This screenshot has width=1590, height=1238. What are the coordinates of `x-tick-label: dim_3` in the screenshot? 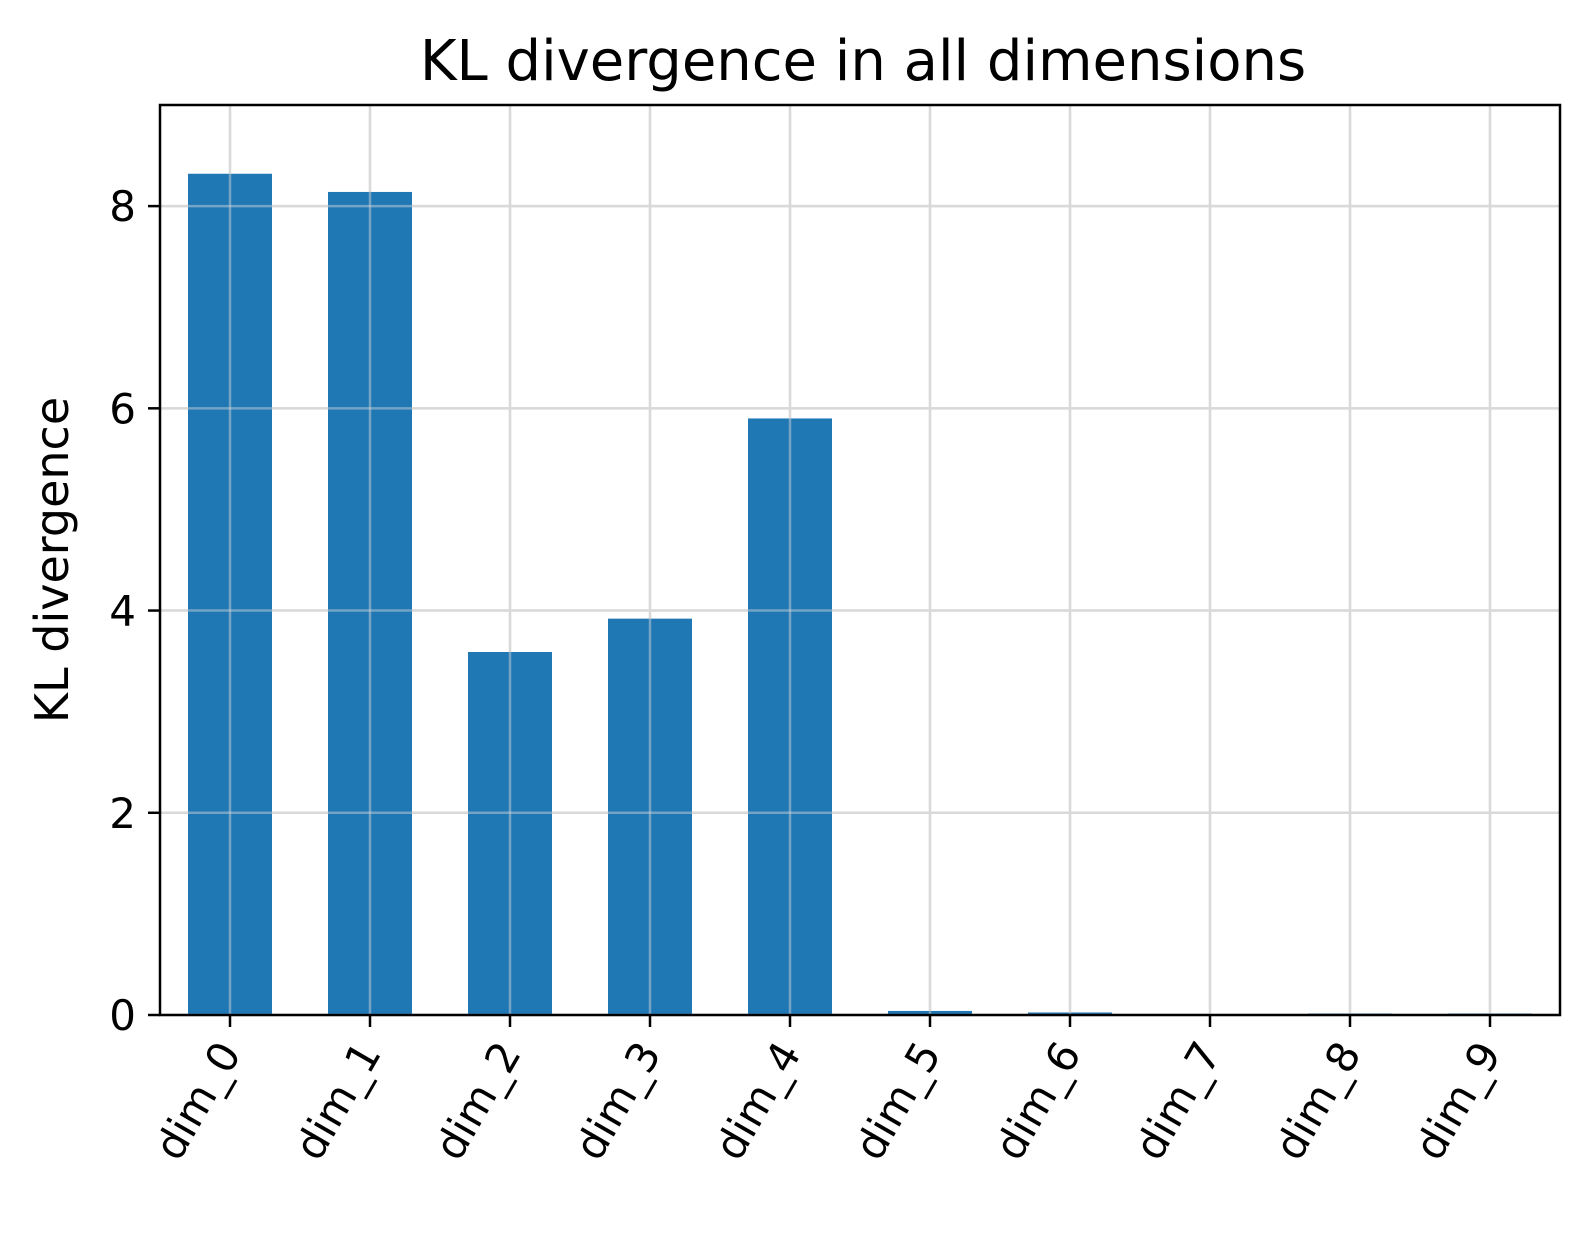 It's located at (618, 1101).